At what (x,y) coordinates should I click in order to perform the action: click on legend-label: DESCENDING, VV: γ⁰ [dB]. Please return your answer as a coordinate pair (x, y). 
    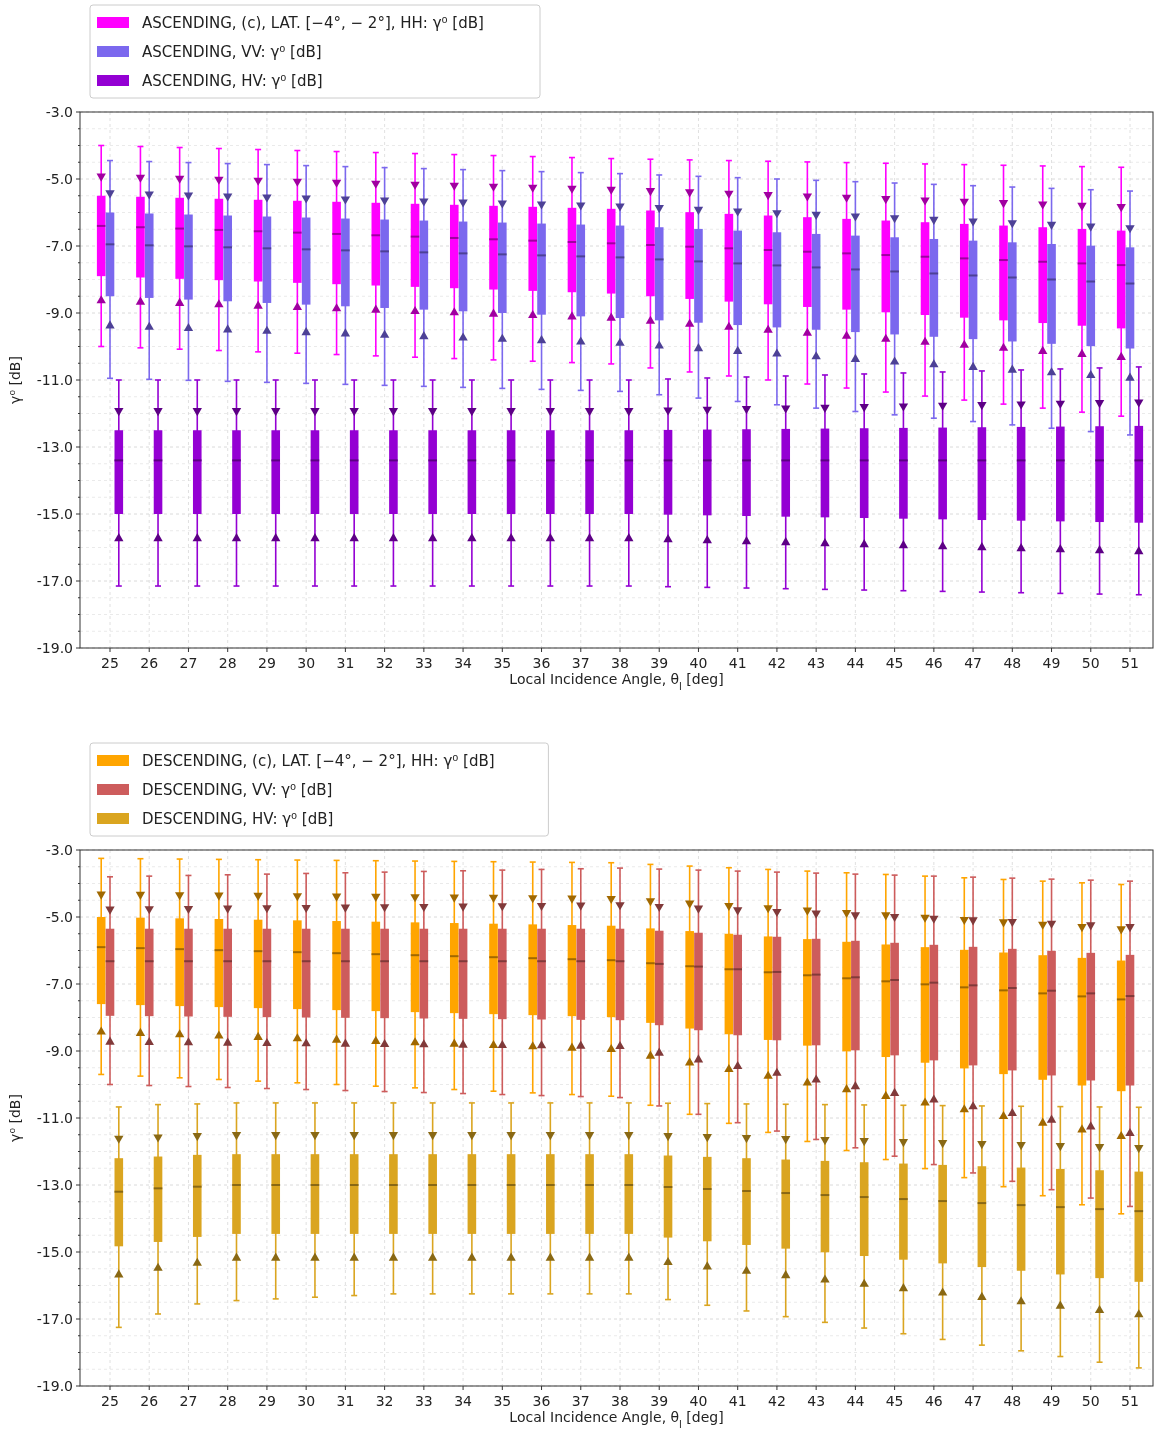
    Looking at the image, I should click on (237, 790).